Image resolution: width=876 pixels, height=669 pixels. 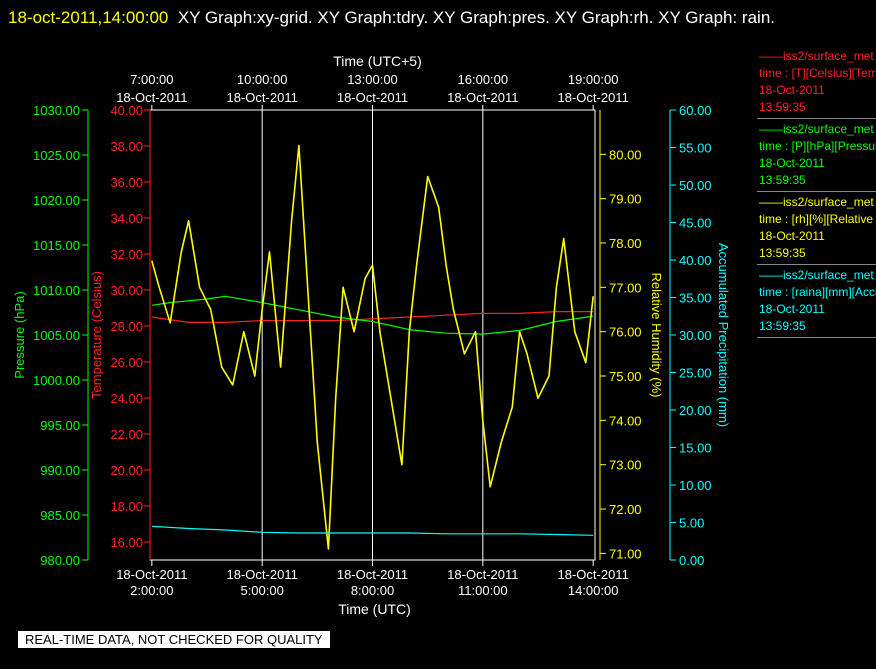 What do you see at coordinates (625, 376) in the screenshot?
I see `humidity-tick-label: 75.00` at bounding box center [625, 376].